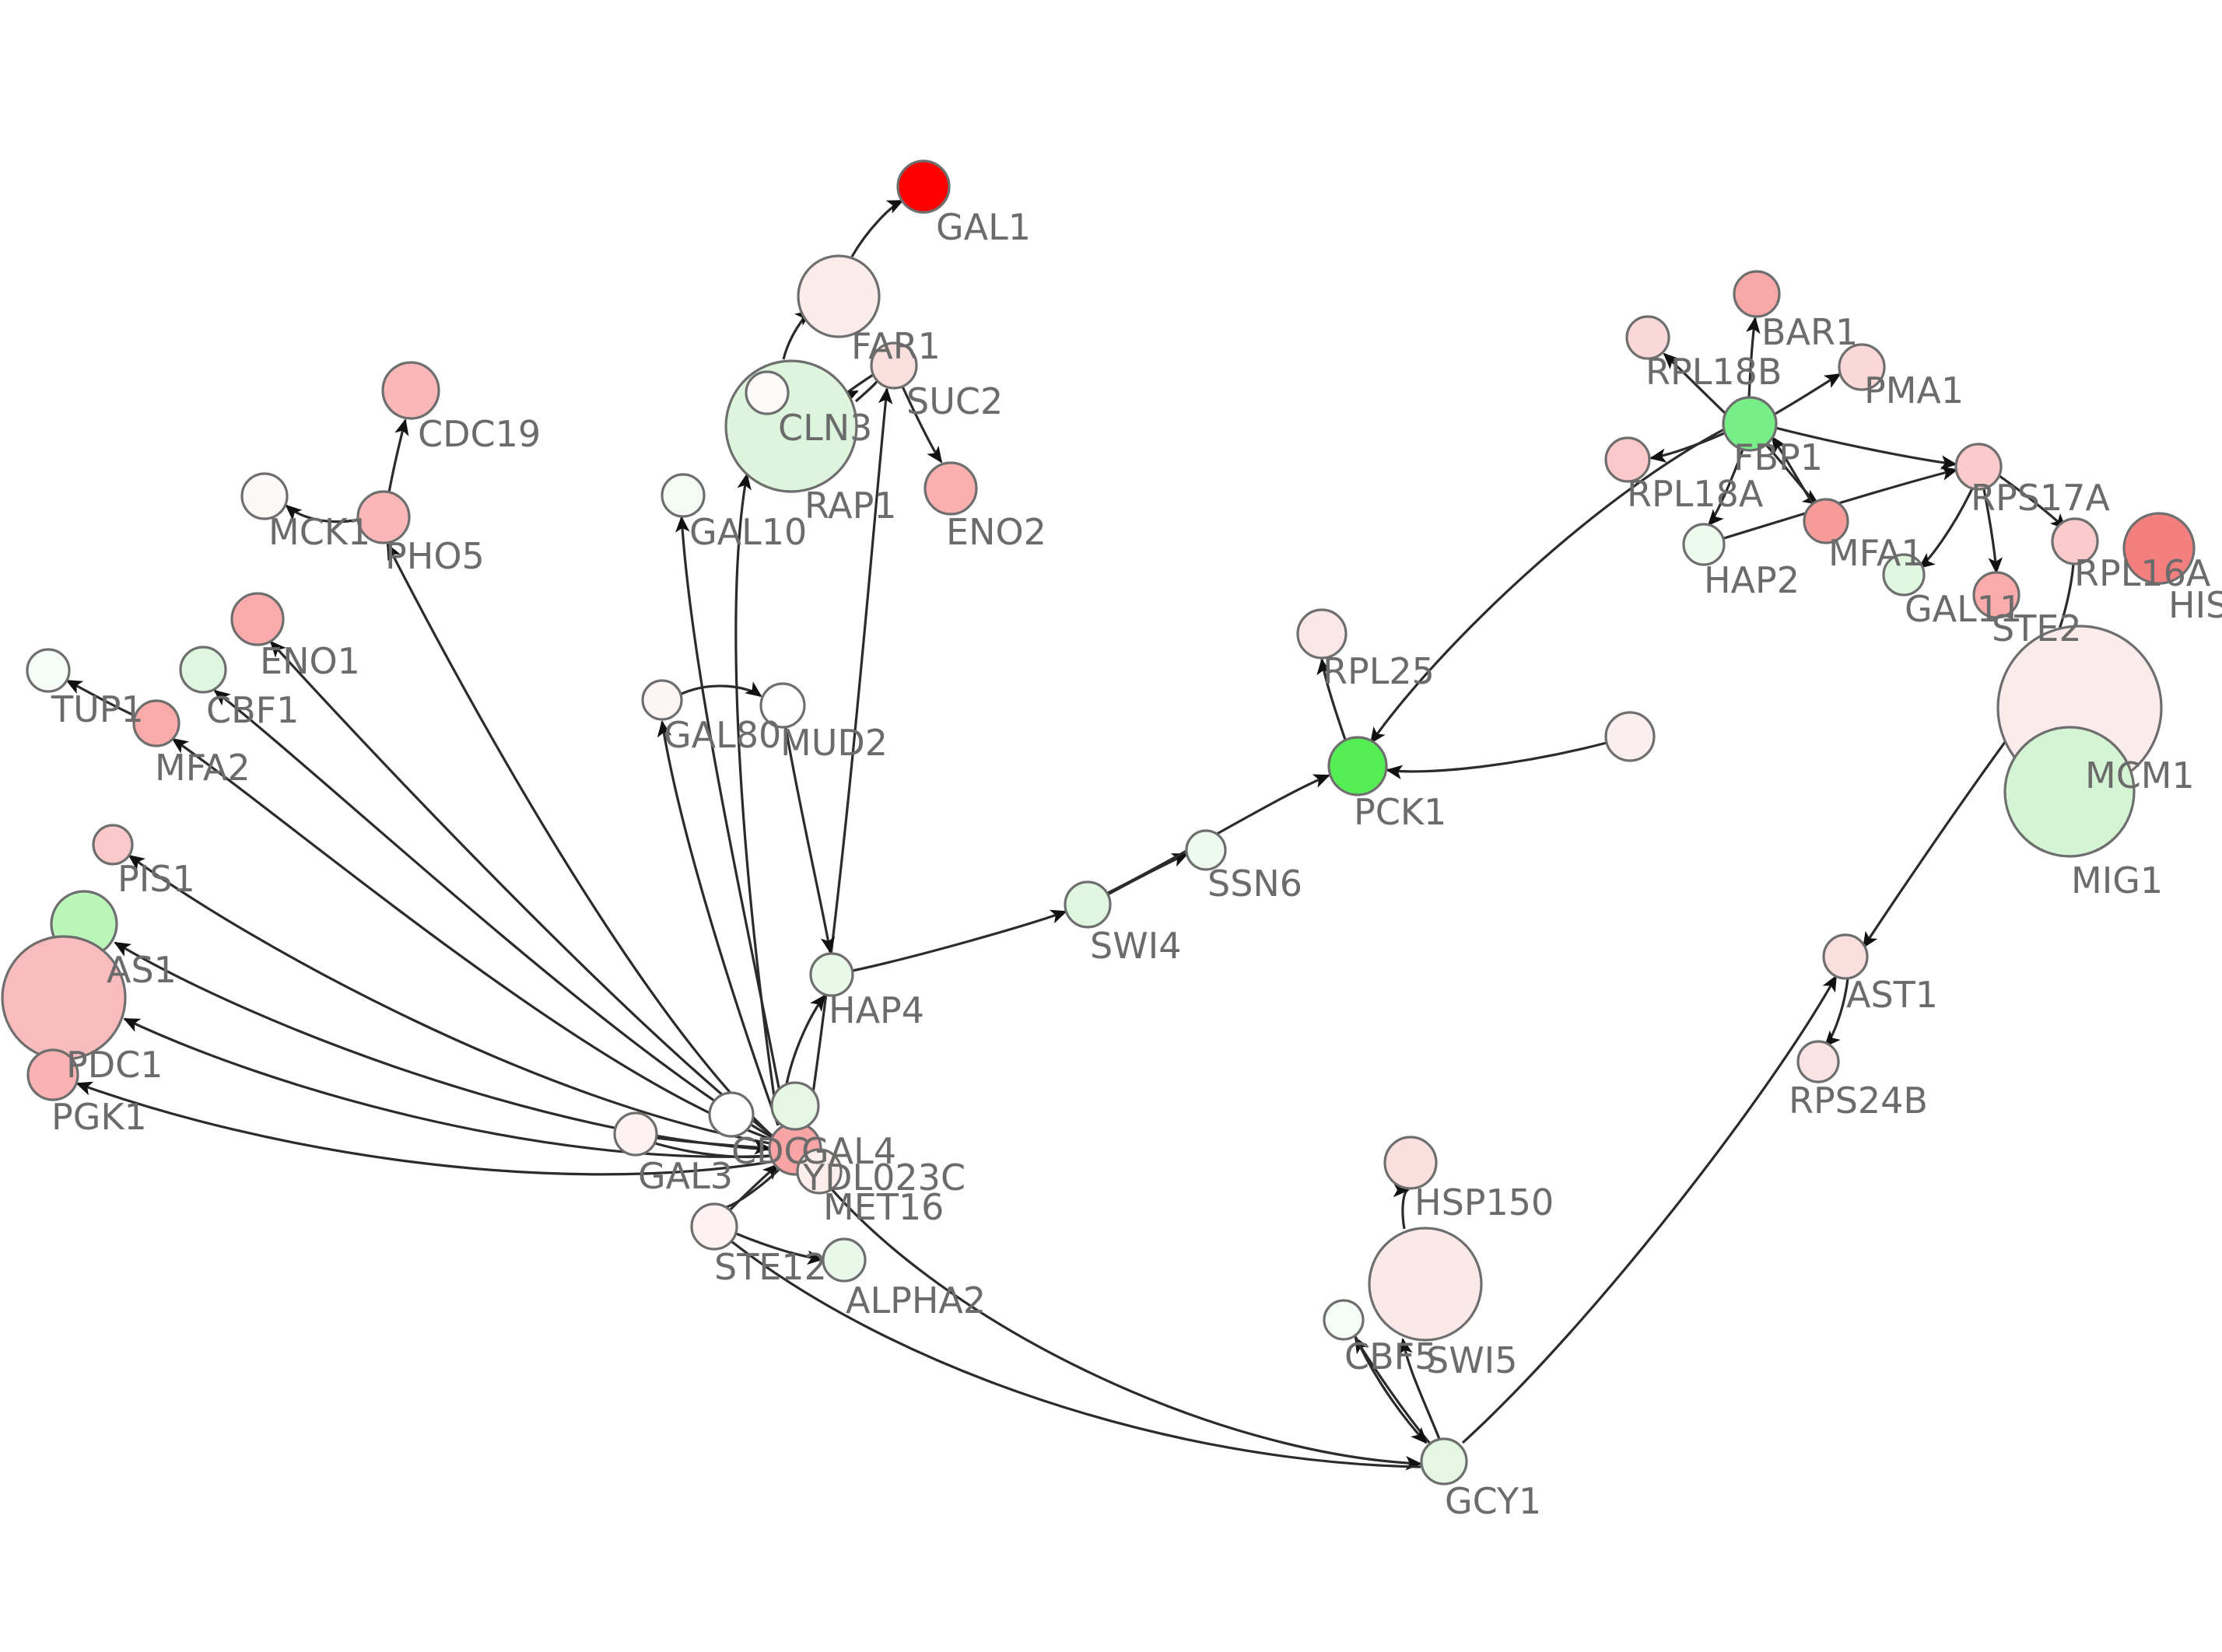 The width and height of the screenshot is (2222, 1652). I want to click on node-label-HIS4: HIS4, so click(2195, 605).